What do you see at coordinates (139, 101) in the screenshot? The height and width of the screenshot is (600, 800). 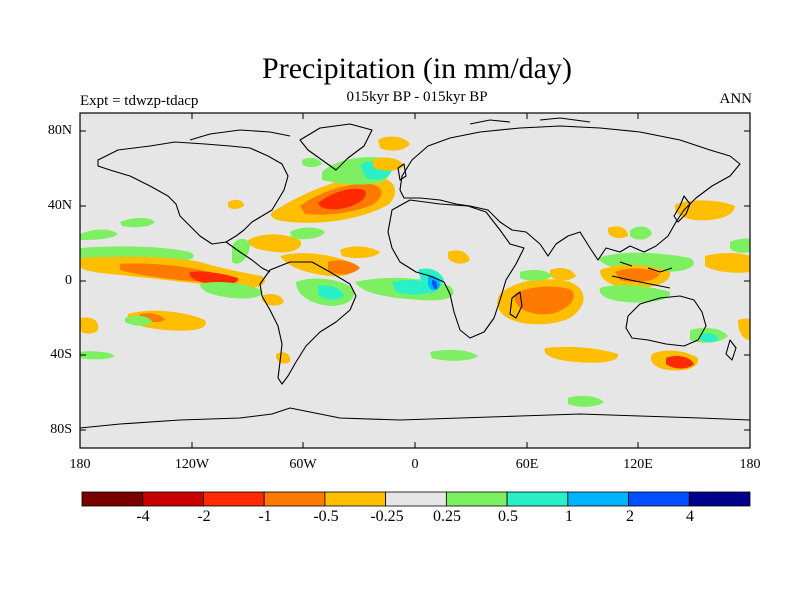 I see `experiment-label: Expt = tdwzp-tdacp` at bounding box center [139, 101].